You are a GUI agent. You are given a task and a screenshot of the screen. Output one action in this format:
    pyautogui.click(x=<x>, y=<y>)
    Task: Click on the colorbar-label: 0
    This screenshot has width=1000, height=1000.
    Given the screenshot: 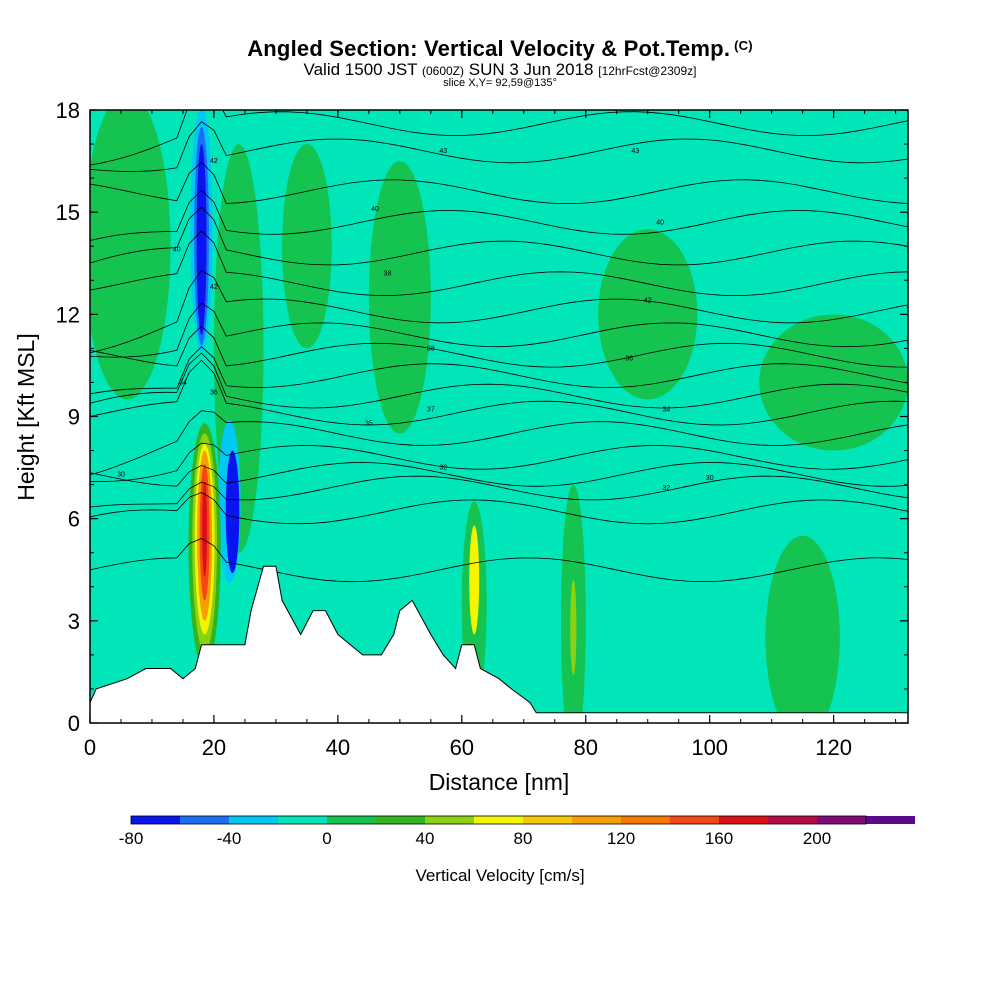 What is the action you would take?
    pyautogui.click(x=326, y=838)
    